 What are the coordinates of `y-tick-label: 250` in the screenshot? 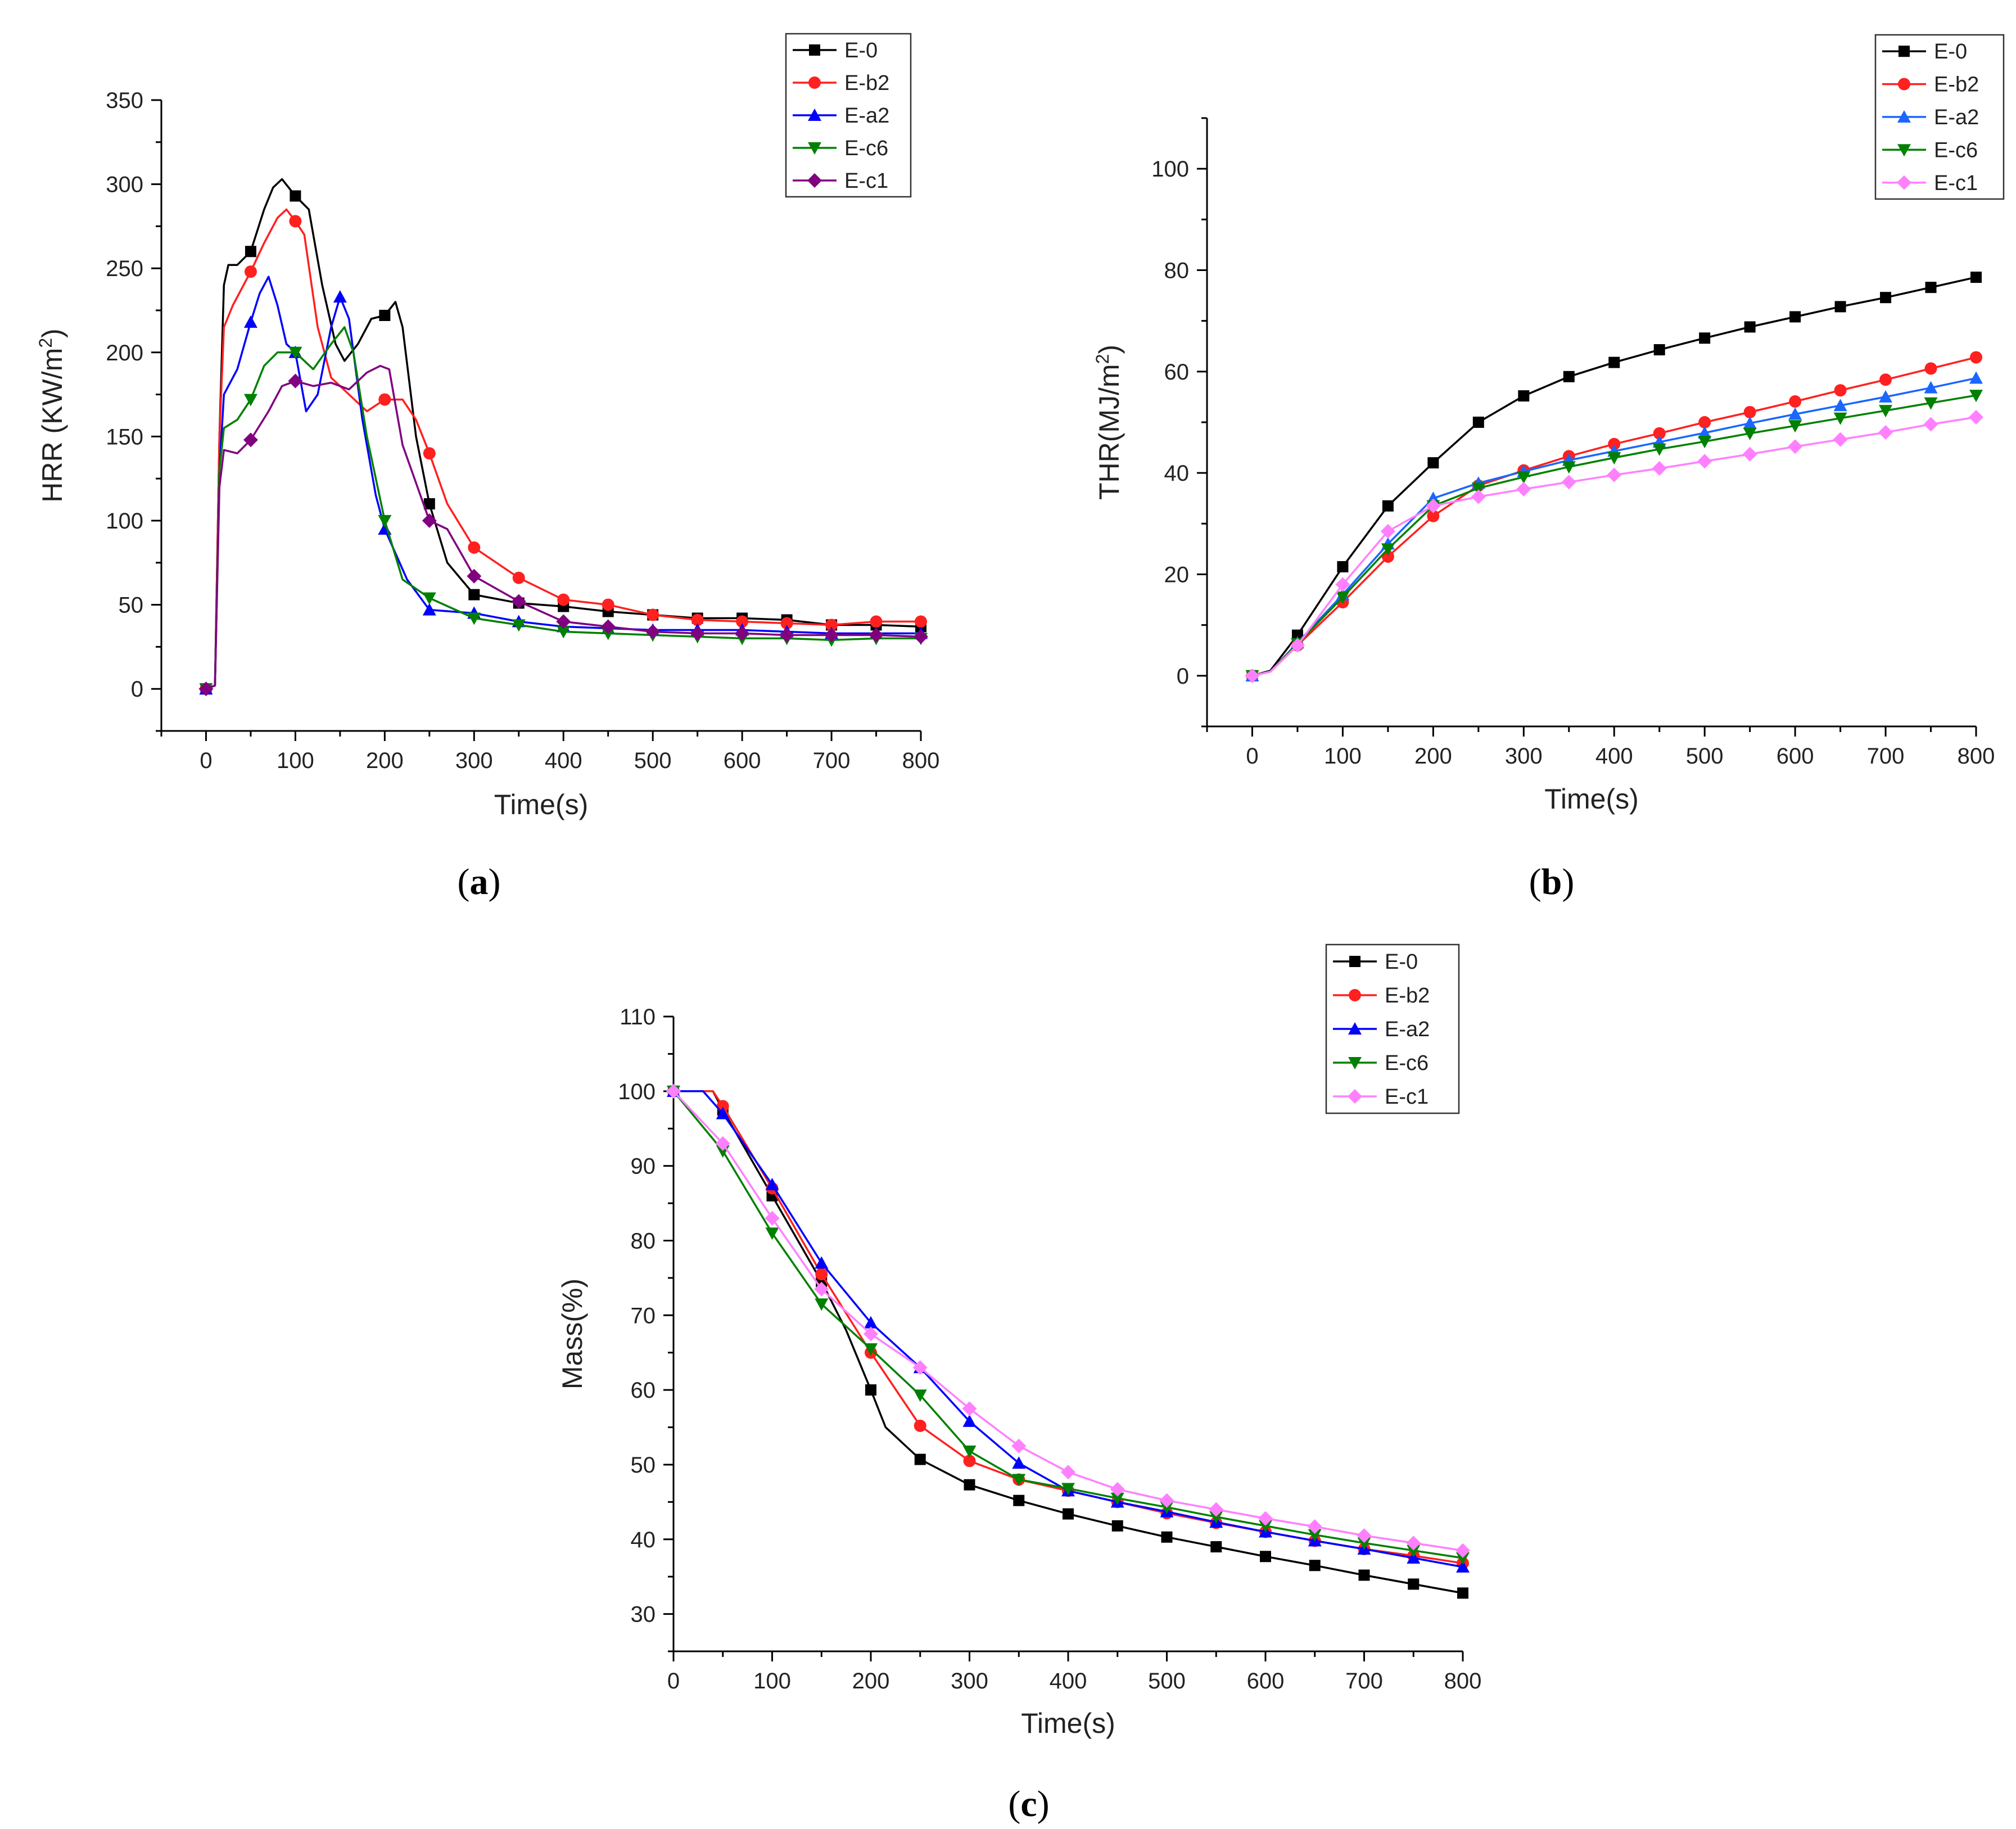 It's located at (124, 268).